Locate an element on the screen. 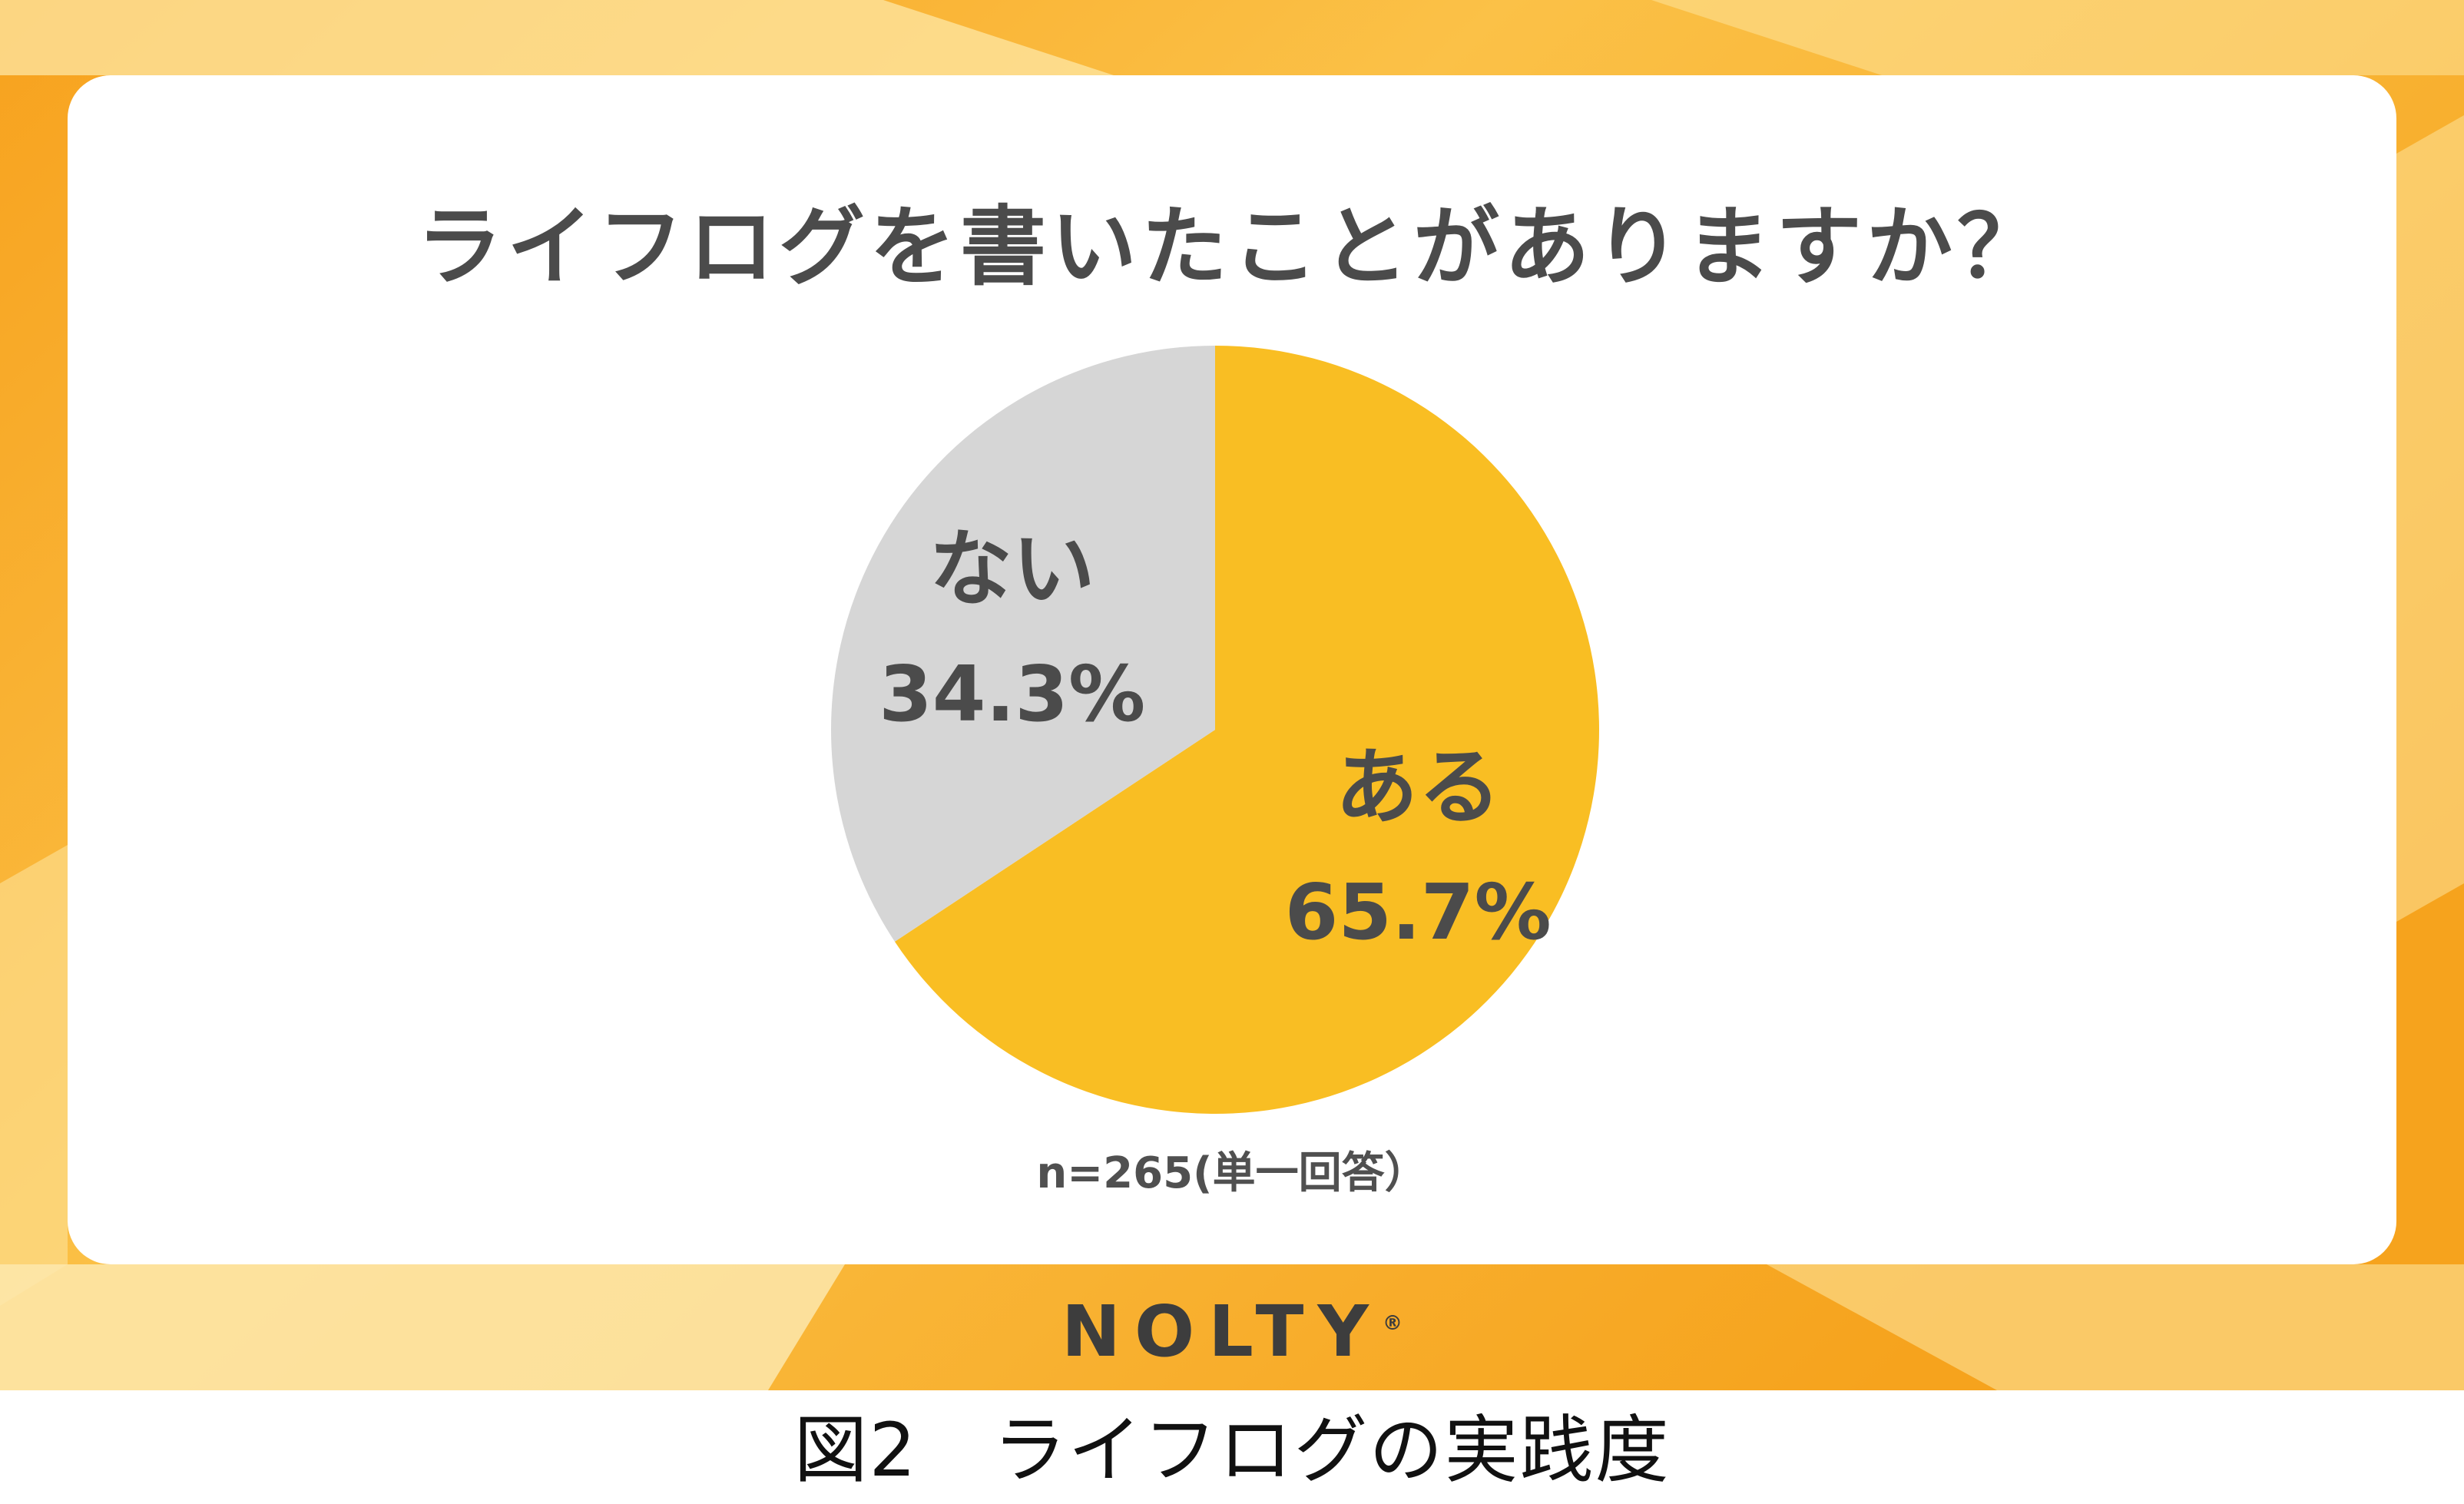 The width and height of the screenshot is (2464, 1504). banner-stripe-bottom-left is located at coordinates (423, 1327).